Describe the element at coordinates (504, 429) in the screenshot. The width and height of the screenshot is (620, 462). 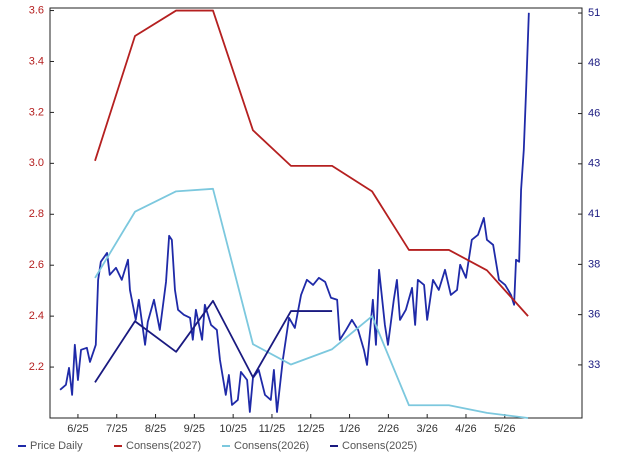
I see `x-tick-label: 5/26` at that location.